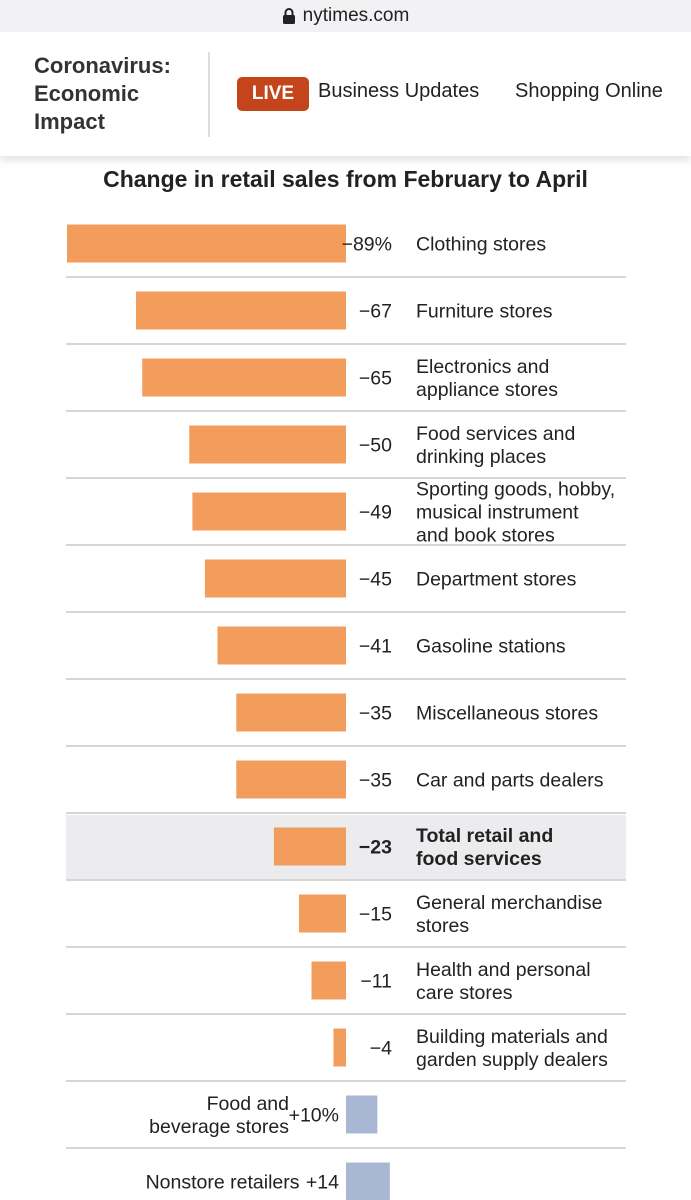 This screenshot has width=691, height=1200. What do you see at coordinates (375, 379) in the screenshot?
I see `value-label: −65` at bounding box center [375, 379].